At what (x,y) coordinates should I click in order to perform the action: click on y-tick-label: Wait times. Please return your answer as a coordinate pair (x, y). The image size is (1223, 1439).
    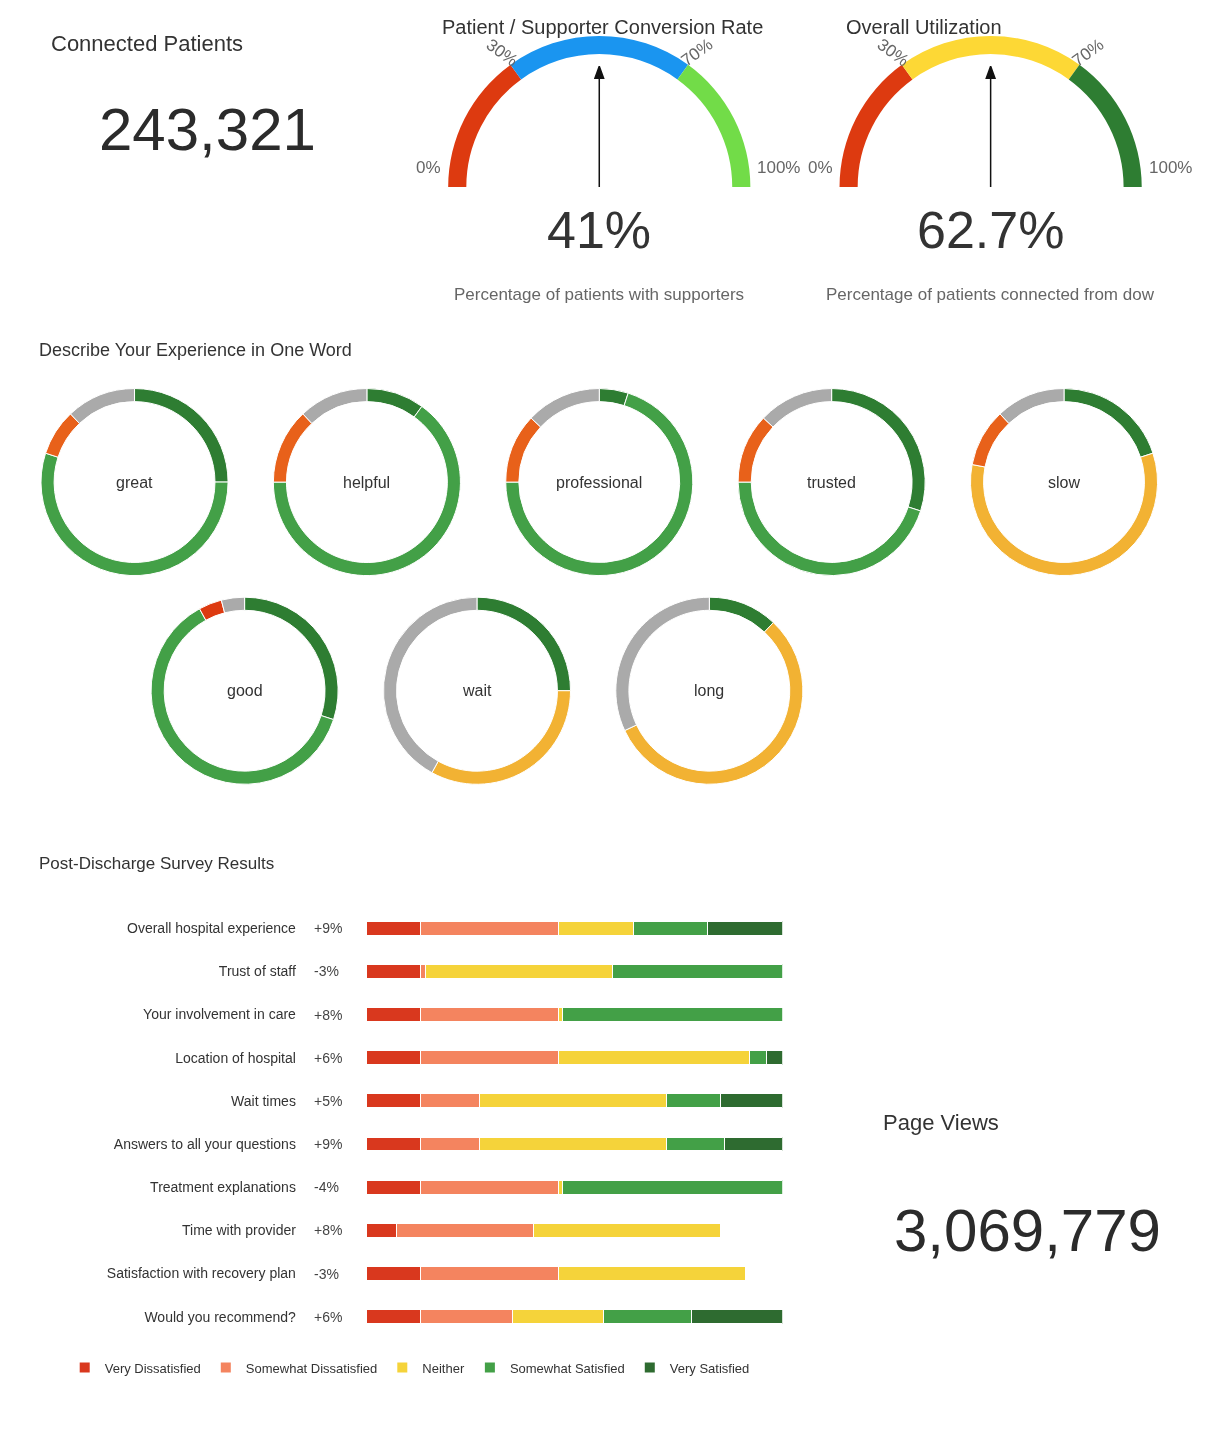
    Looking at the image, I should click on (263, 1100).